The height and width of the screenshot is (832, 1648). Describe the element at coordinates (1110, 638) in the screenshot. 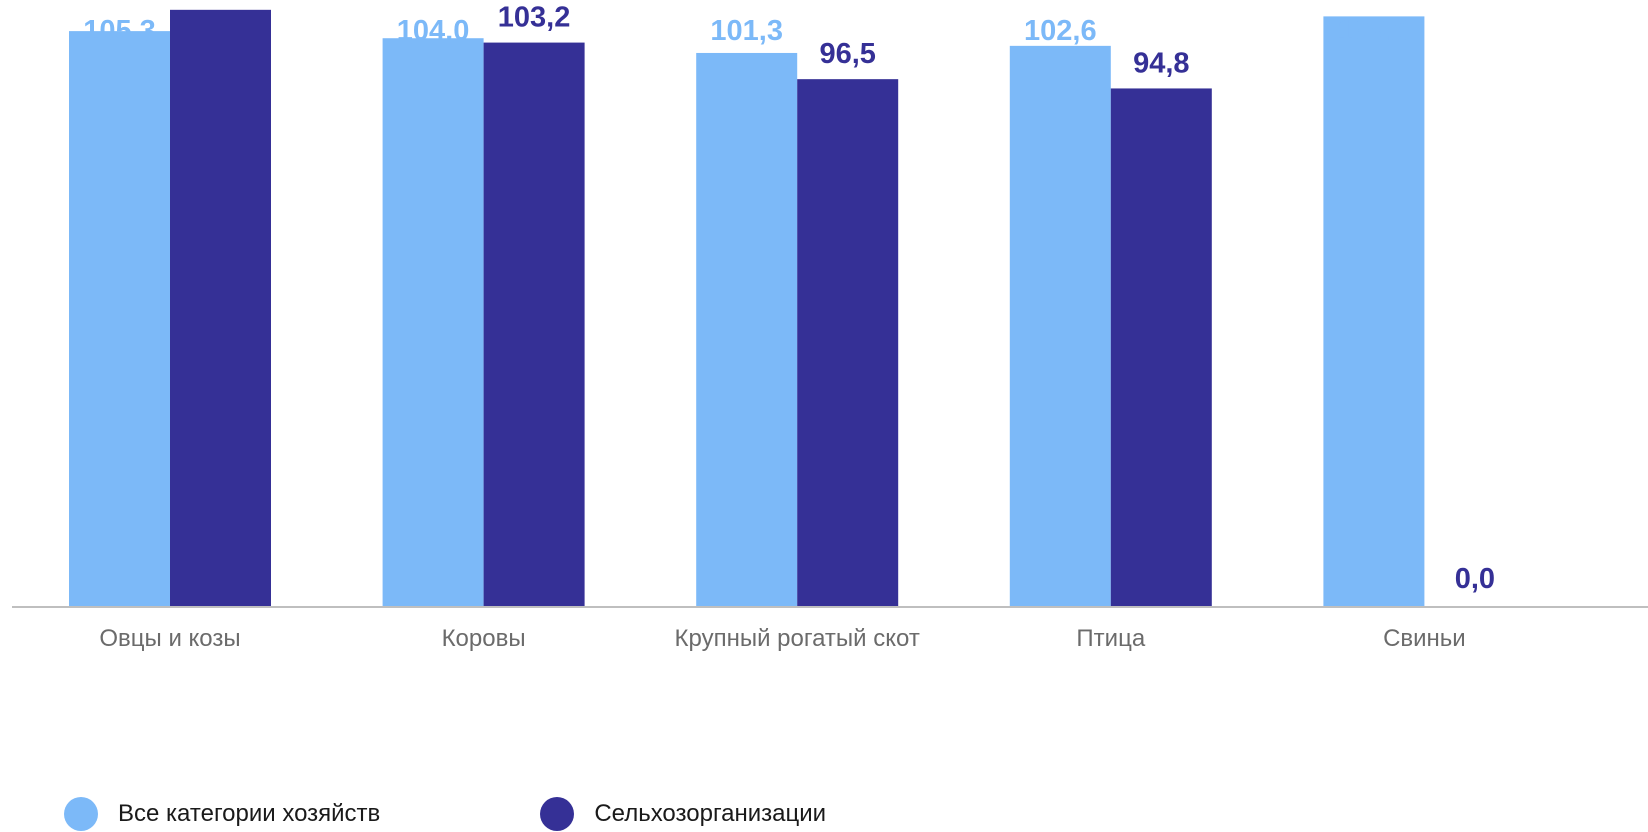

I see `category-label-3: Птица` at that location.